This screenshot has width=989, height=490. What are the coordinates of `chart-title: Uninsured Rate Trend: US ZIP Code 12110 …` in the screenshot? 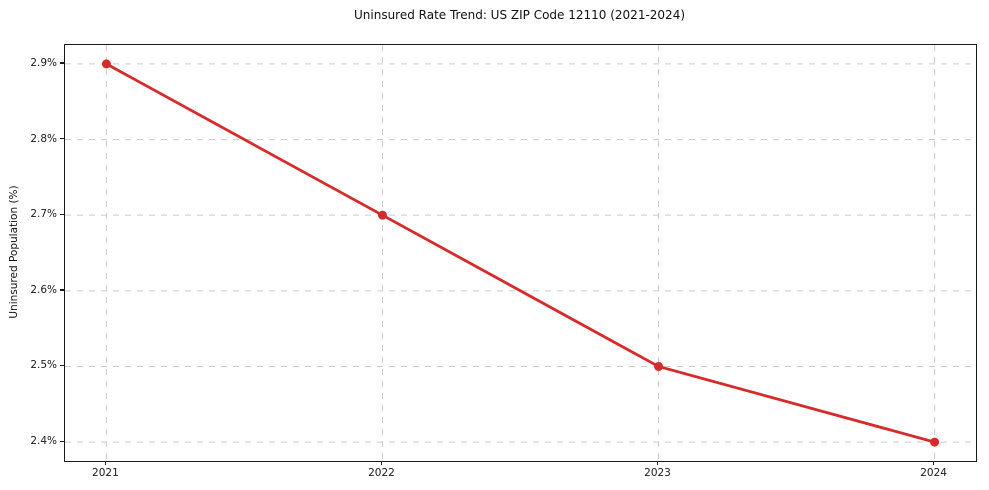 It's located at (519, 15).